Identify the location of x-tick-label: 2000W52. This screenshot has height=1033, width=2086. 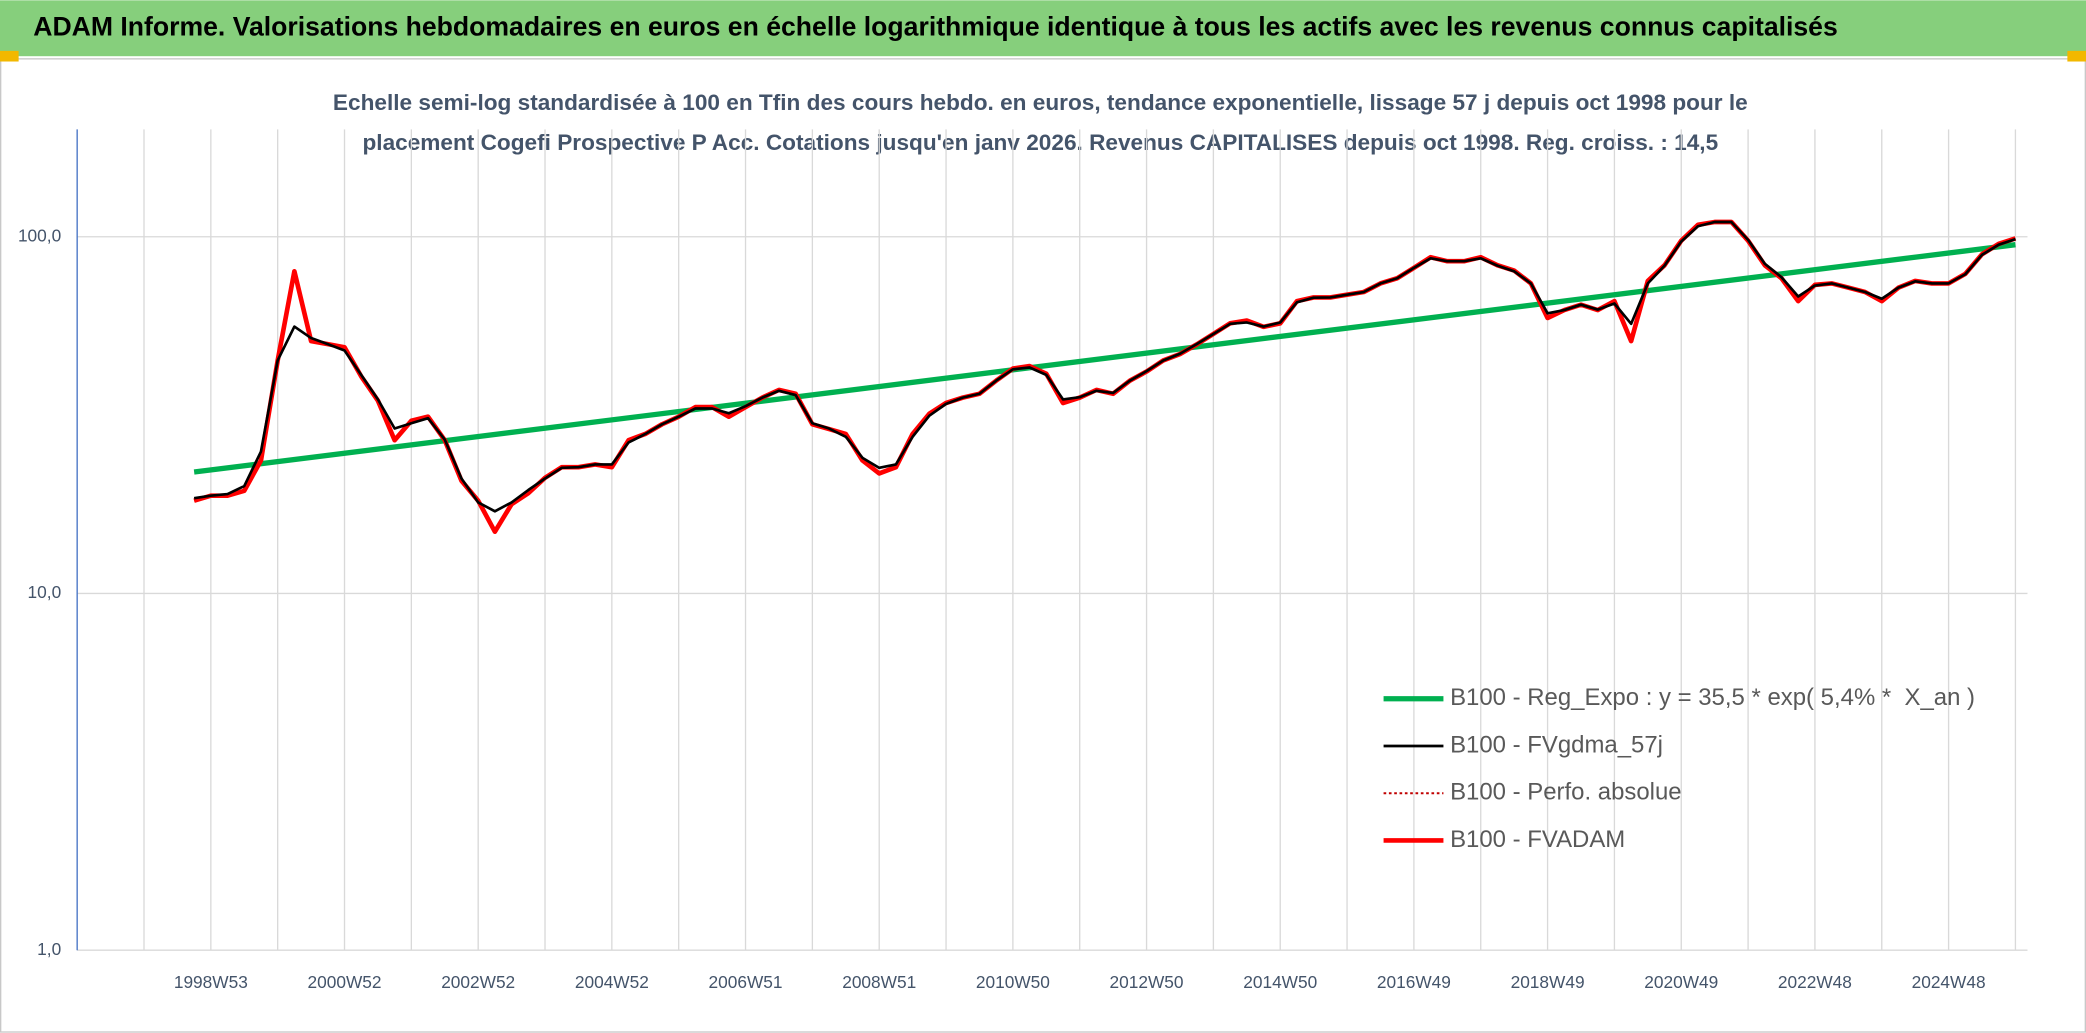
(345, 982).